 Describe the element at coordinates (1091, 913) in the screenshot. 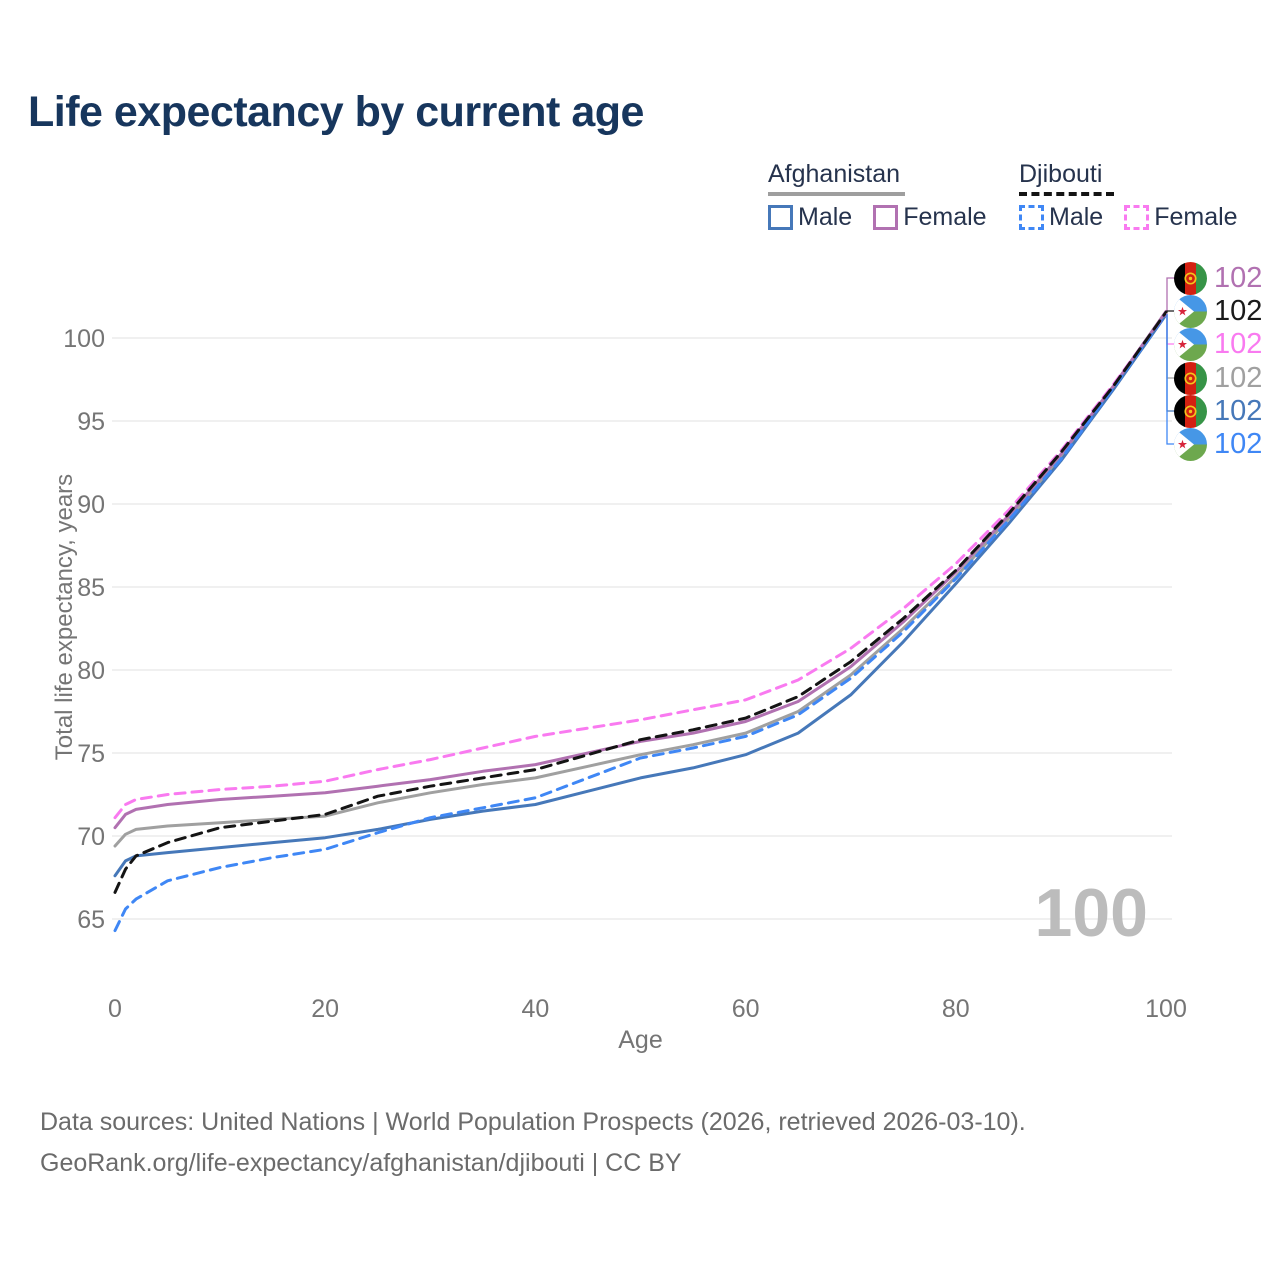

I see `age-counter-watermark: 100` at that location.